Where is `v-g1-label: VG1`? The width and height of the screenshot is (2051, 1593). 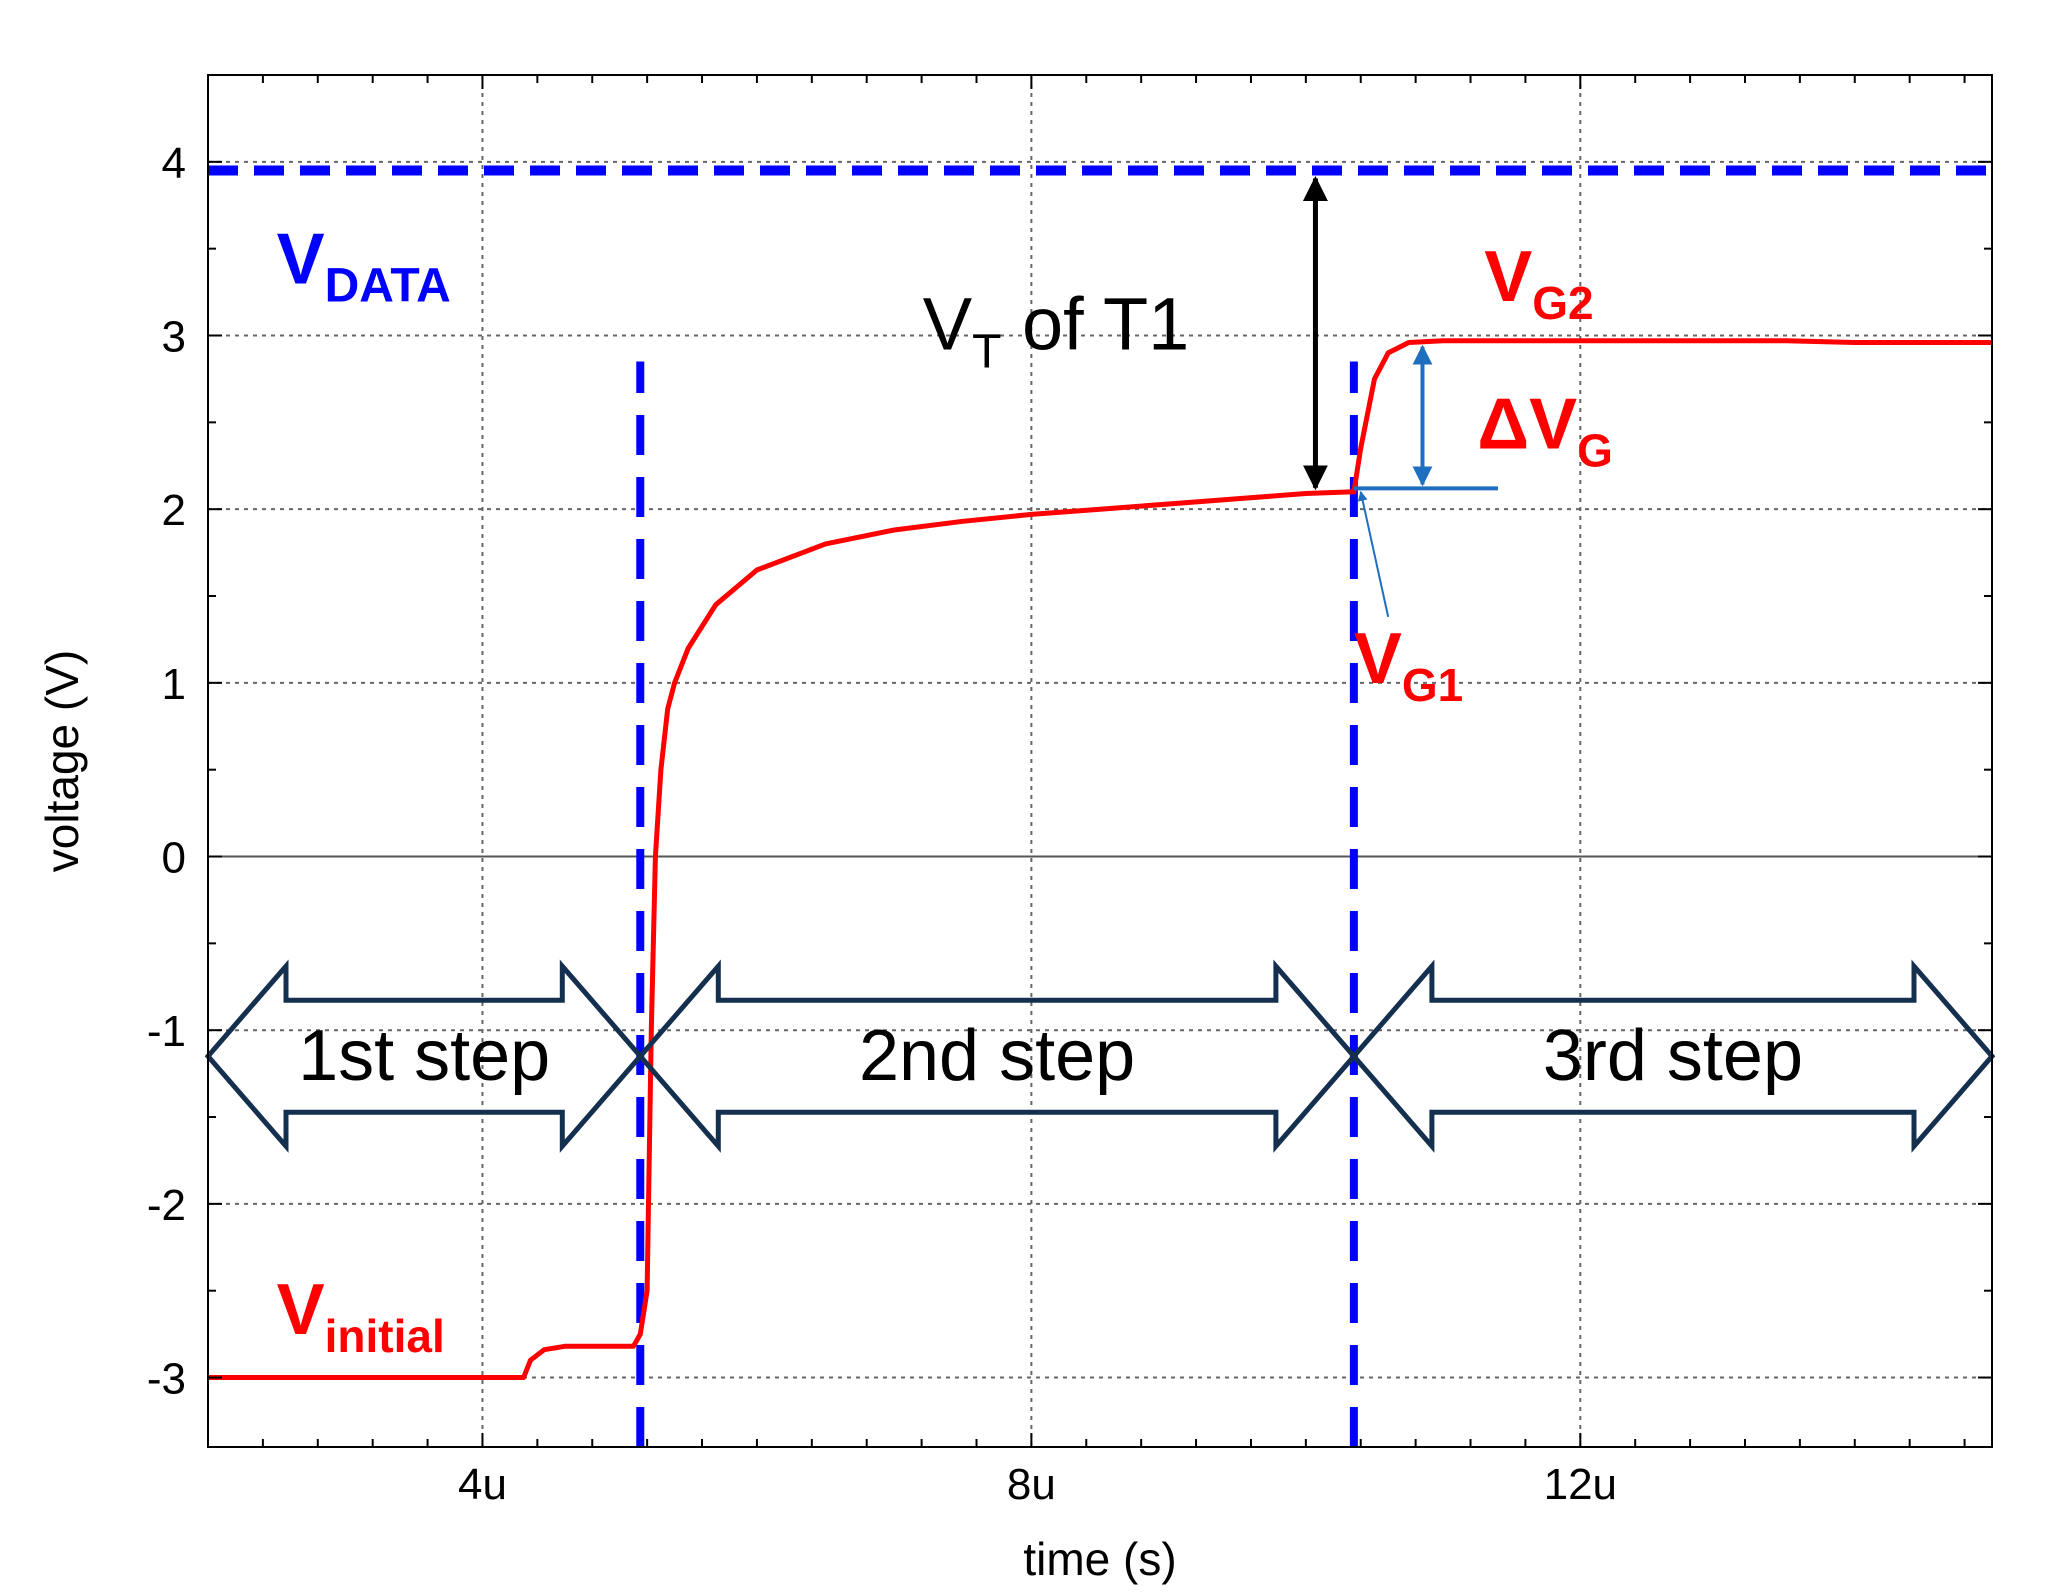 v-g1-label: VG1 is located at coordinates (1408, 665).